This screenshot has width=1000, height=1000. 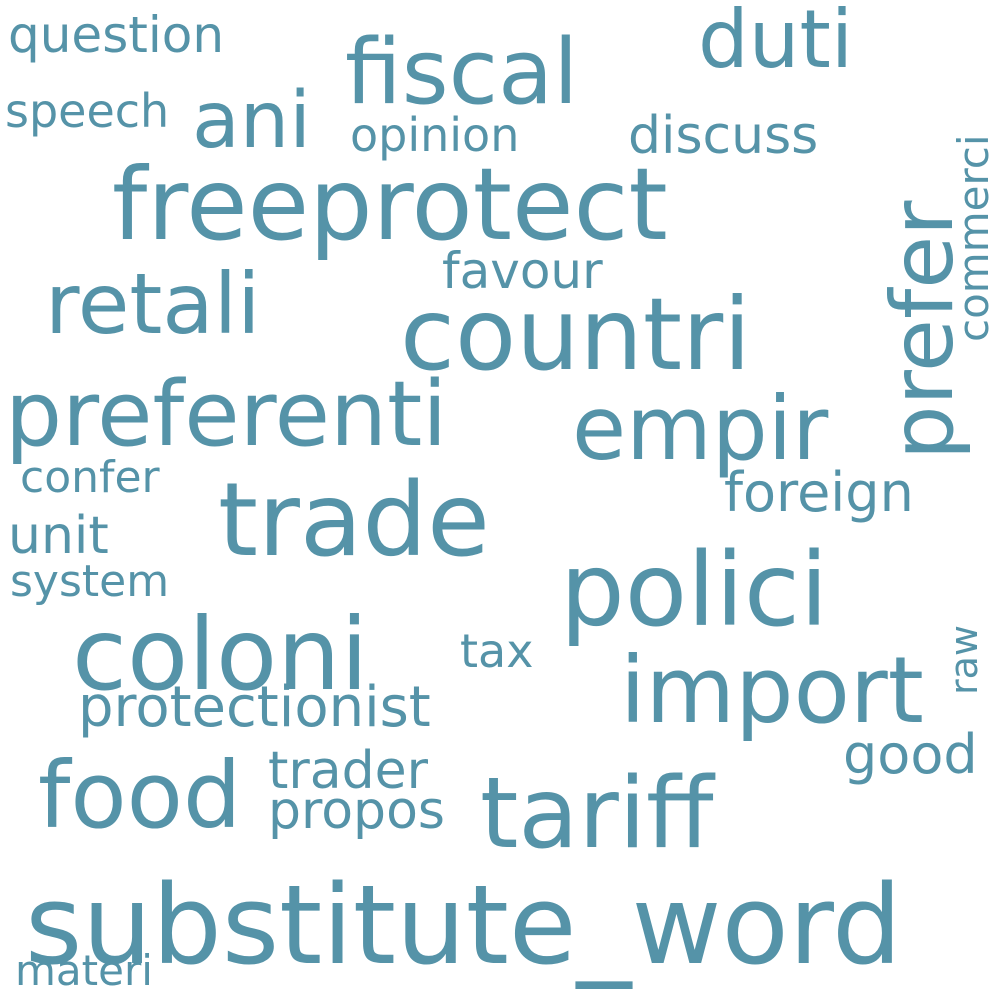 I want to click on word-tax: tax, so click(x=497, y=651).